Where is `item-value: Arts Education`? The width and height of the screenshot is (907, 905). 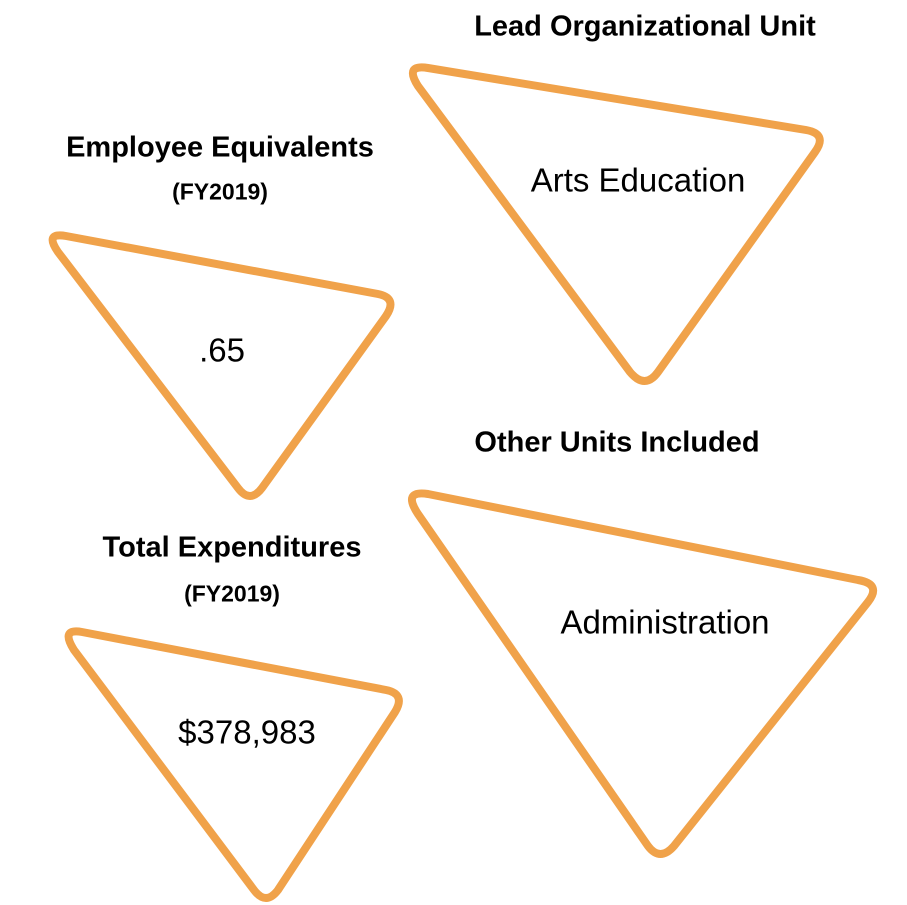
item-value: Arts Education is located at coordinates (638, 180).